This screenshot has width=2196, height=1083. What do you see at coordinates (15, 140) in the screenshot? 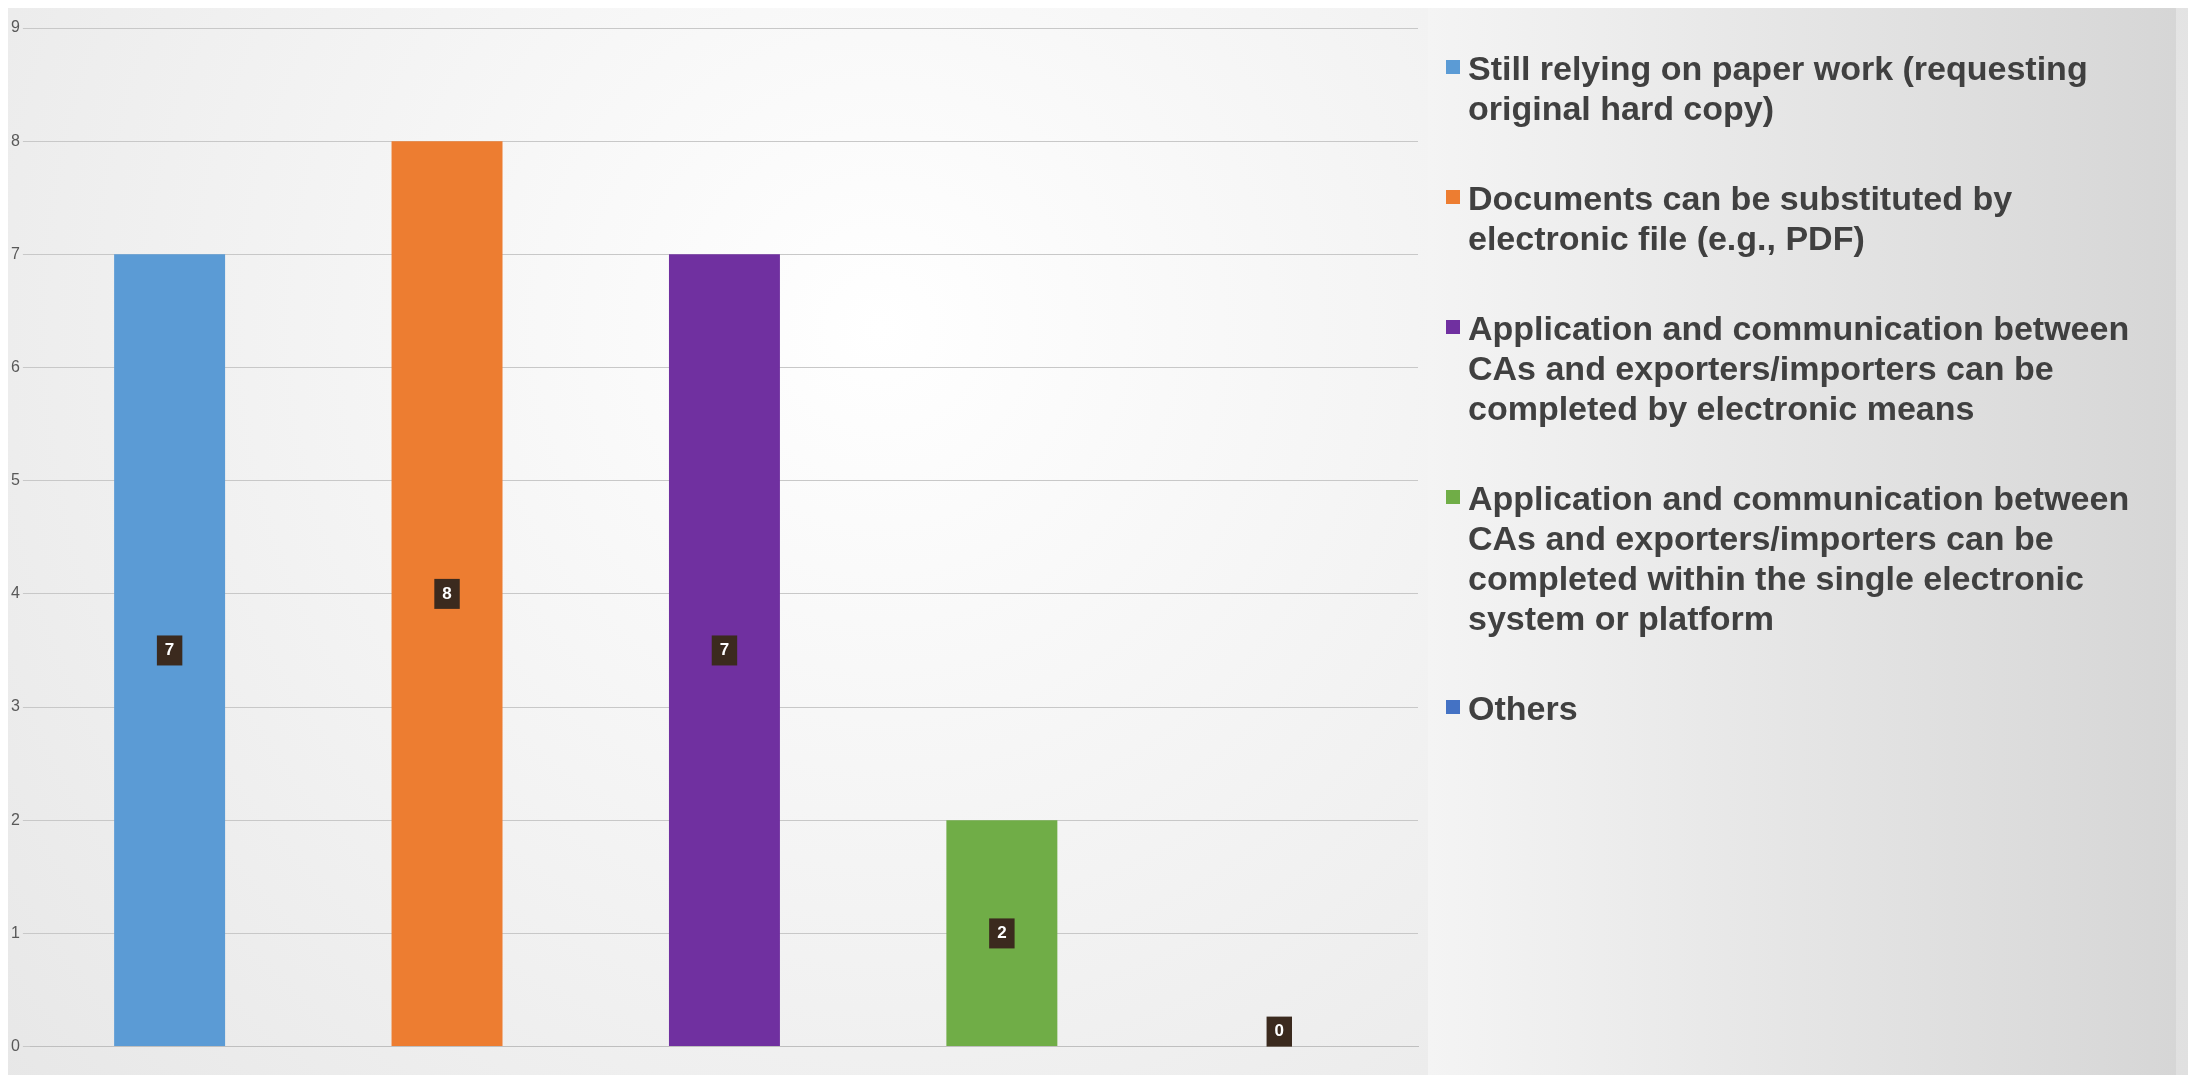
I see `y-tick-label: 8` at bounding box center [15, 140].